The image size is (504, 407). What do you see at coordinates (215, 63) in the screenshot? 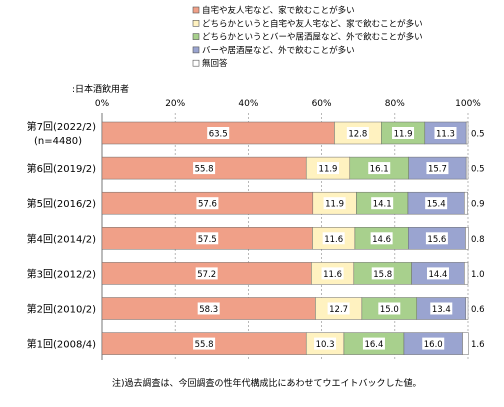
I see `legend-label: 無回答` at bounding box center [215, 63].